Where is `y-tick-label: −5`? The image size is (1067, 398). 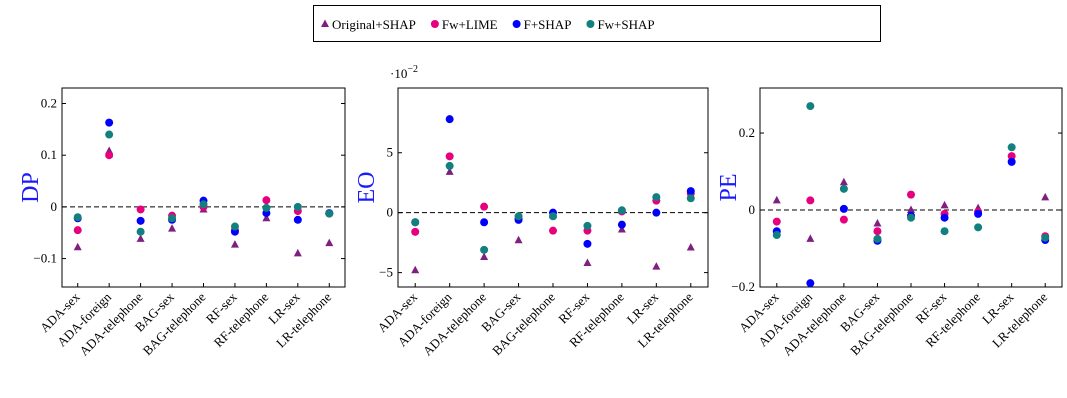 y-tick-label: −5 is located at coordinates (386, 272).